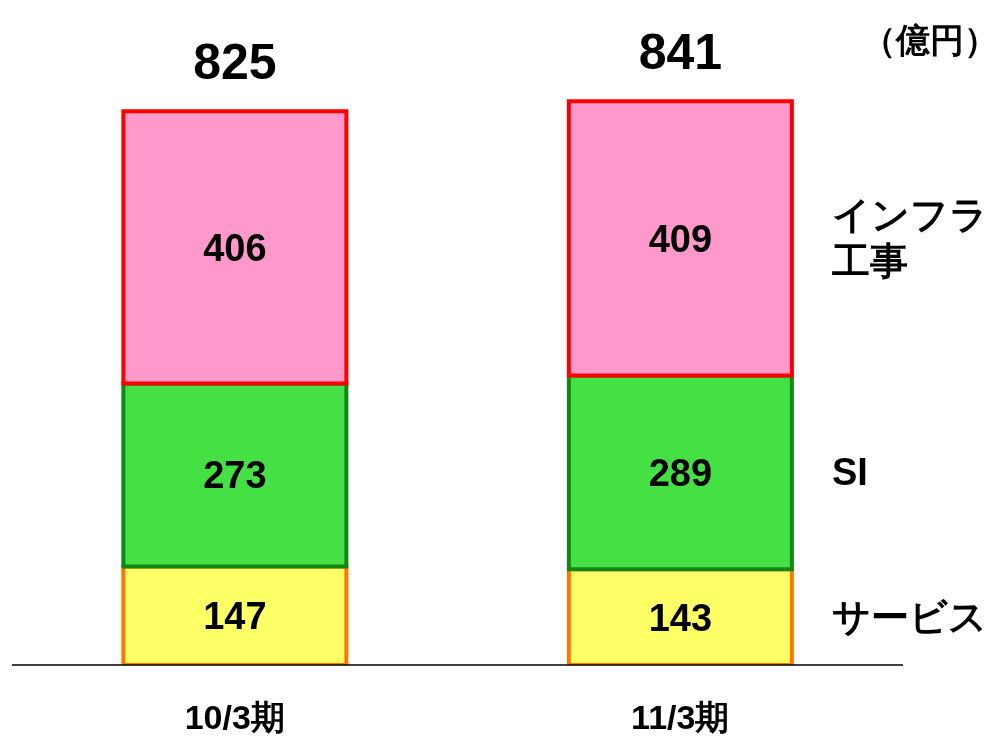  Describe the element at coordinates (930, 40) in the screenshot. I see `text: （億円）` at that location.